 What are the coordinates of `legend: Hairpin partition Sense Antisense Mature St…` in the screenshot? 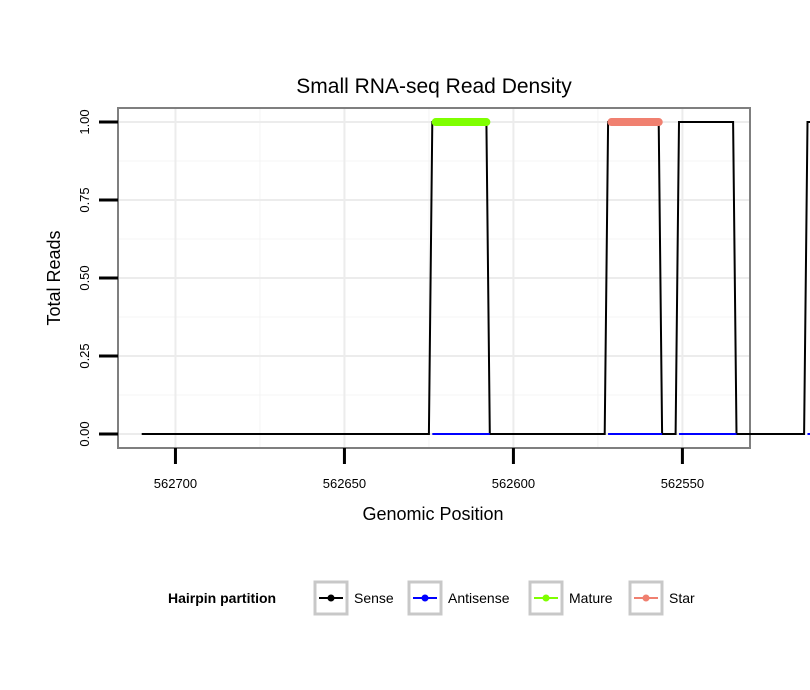 It's located at (431, 598).